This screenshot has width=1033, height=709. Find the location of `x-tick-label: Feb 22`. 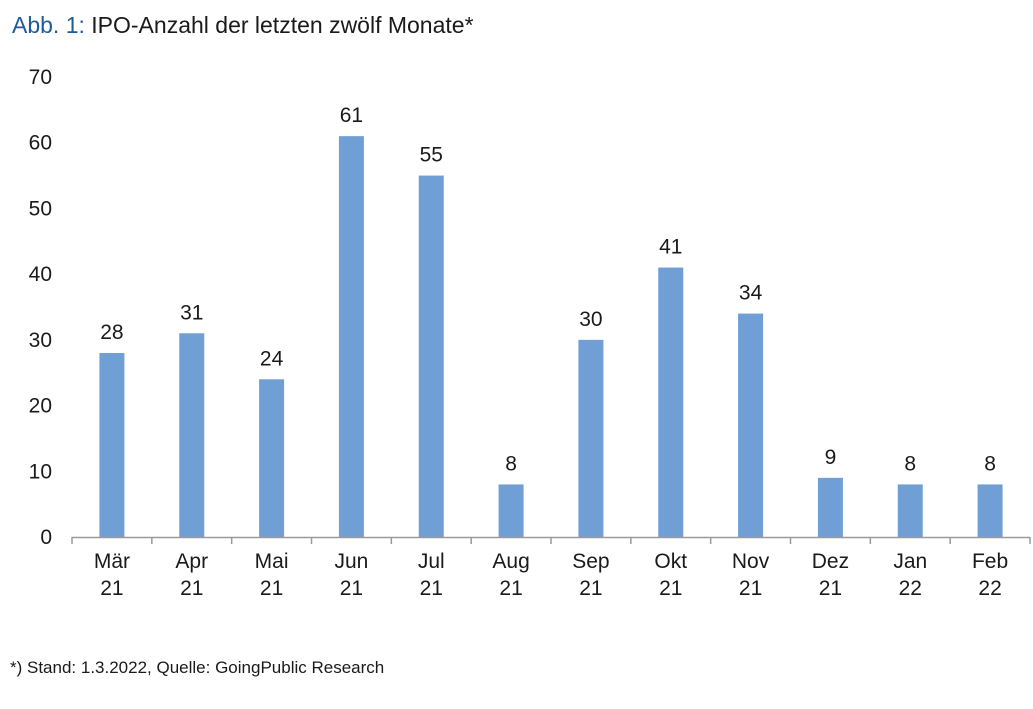

x-tick-label: Feb 22 is located at coordinates (990, 575).